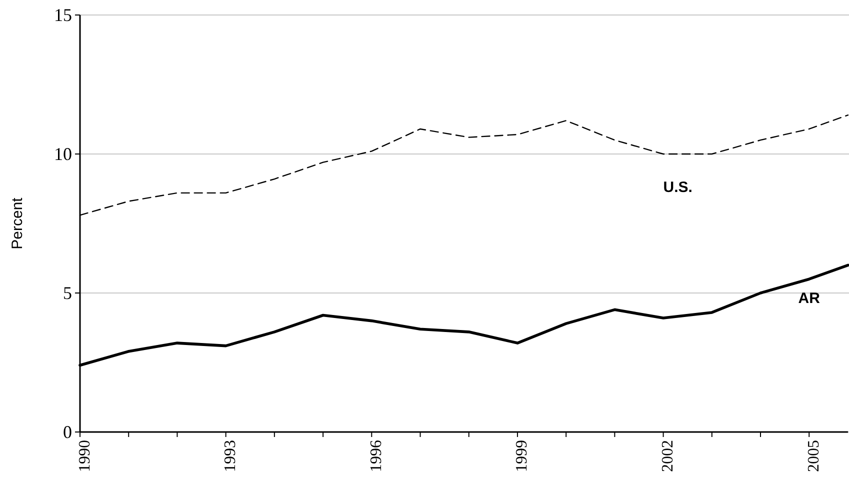 The width and height of the screenshot is (849, 496). Describe the element at coordinates (231, 456) in the screenshot. I see `x-tick-label: 1993` at that location.